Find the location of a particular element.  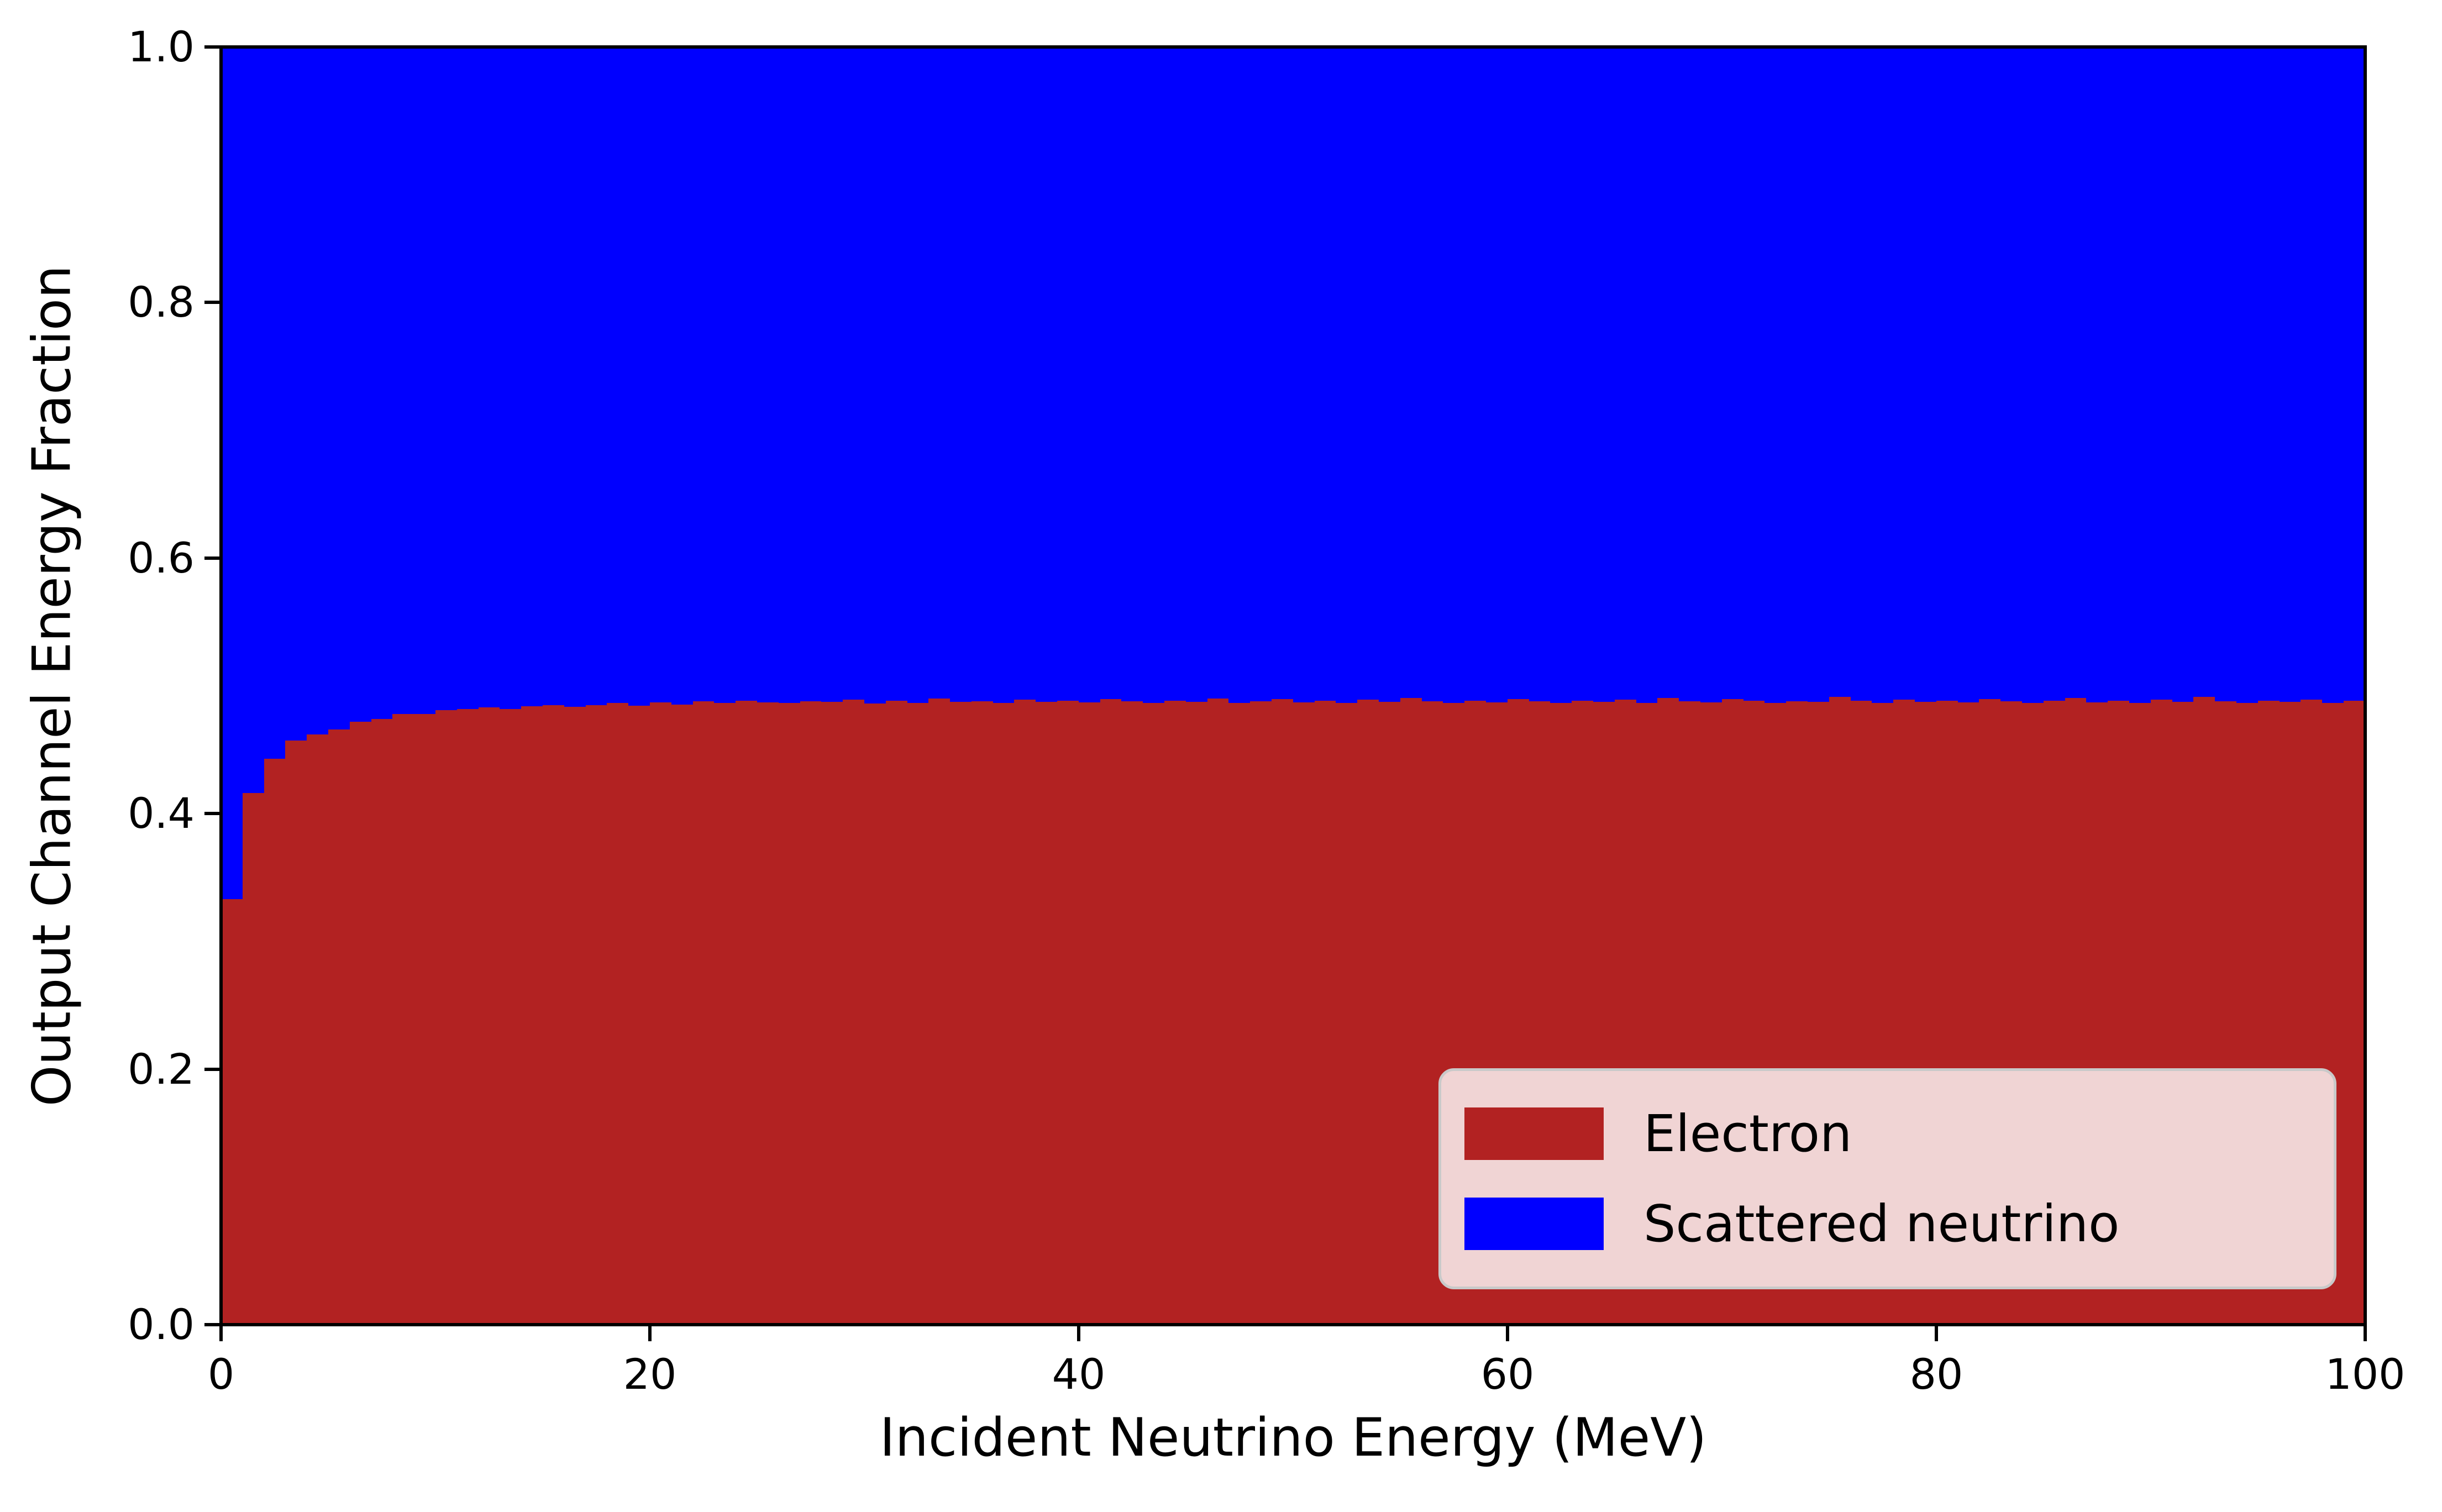

legend-entry-electron: Electron is located at coordinates (1899, 1133).